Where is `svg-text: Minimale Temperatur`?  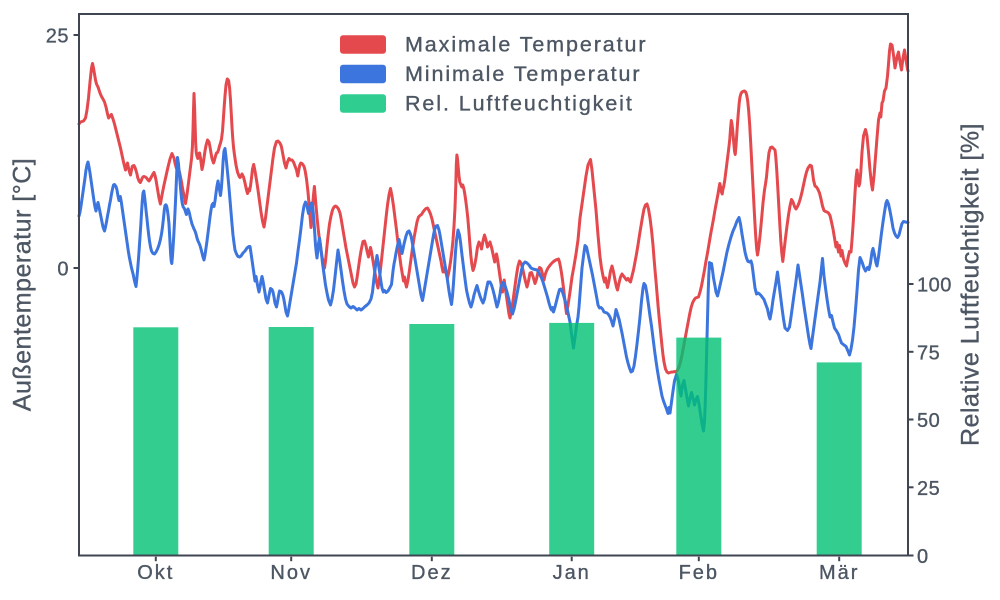 svg-text: Minimale Temperatur is located at coordinates (523, 74).